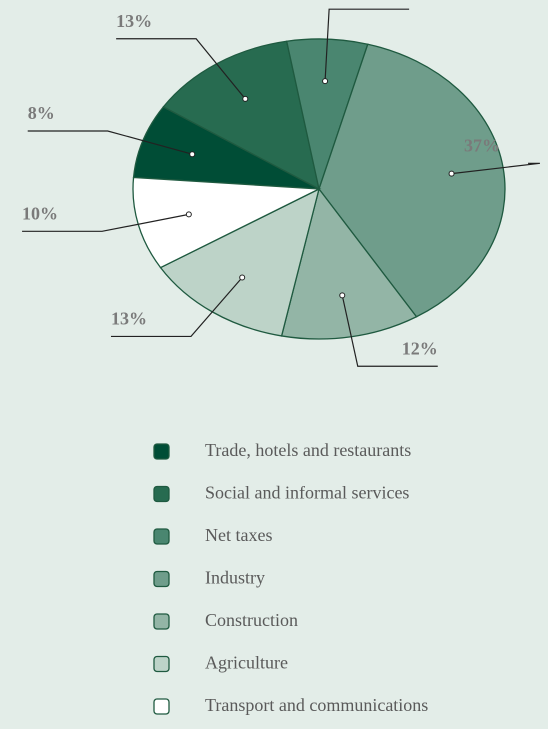 This screenshot has width=548, height=729. Describe the element at coordinates (41, 113) in the screenshot. I see `value-label: 8%` at that location.